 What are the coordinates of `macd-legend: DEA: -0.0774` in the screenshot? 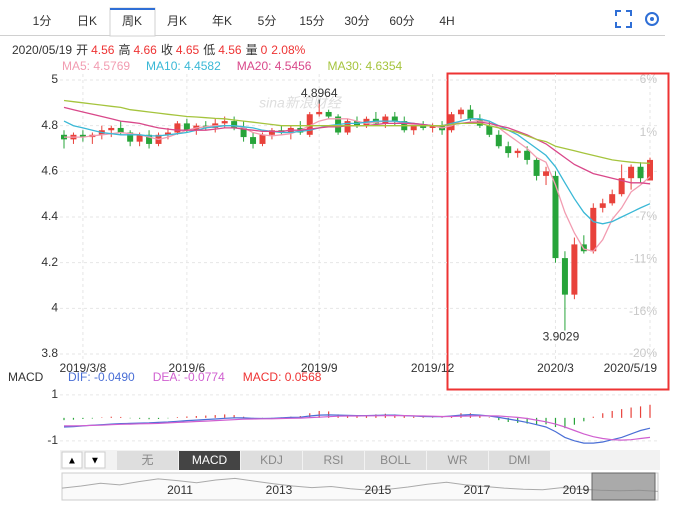 It's located at (189, 377).